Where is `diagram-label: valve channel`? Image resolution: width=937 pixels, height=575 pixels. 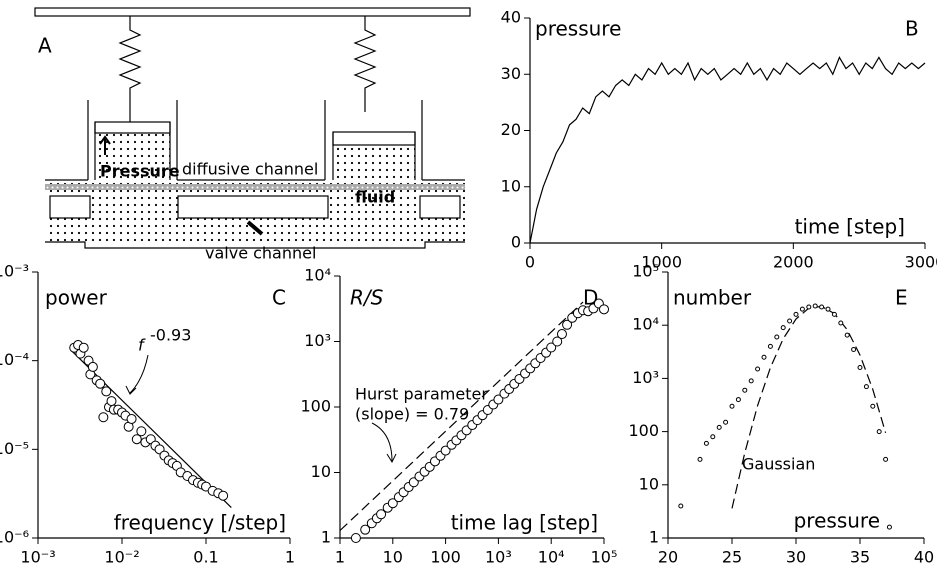 diagram-label: valve channel is located at coordinates (260, 253).